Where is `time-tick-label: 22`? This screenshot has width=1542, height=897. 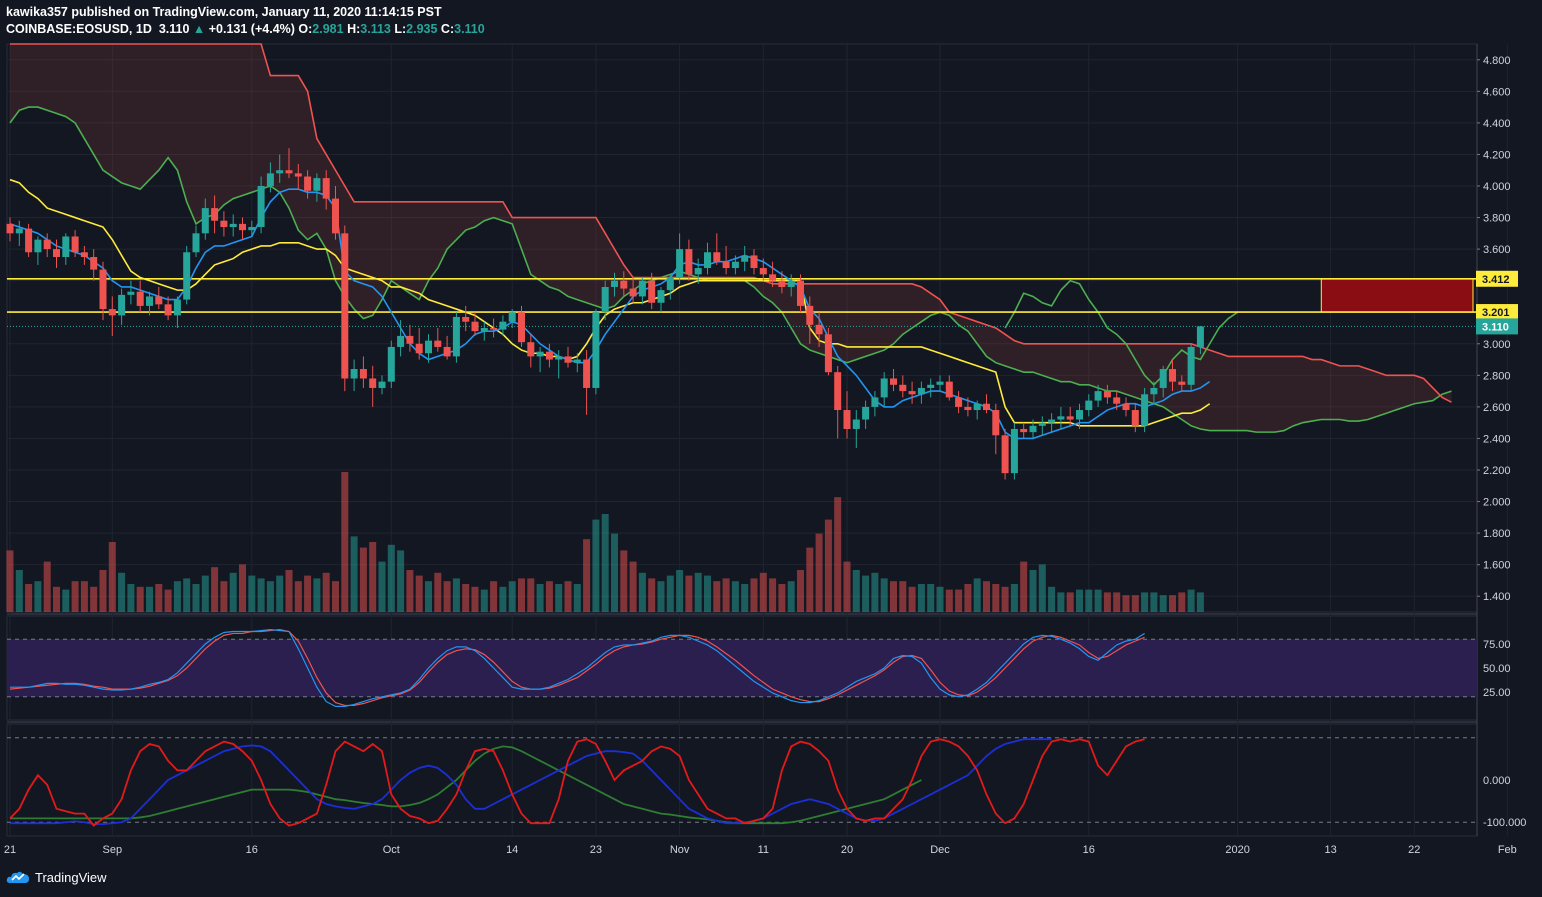
time-tick-label: 22 is located at coordinates (1414, 850).